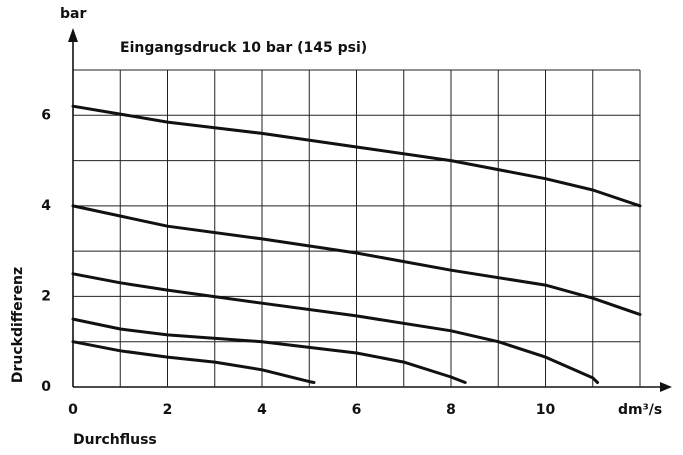 The height and width of the screenshot is (455, 683). I want to click on x-tick-label: 2, so click(168, 410).